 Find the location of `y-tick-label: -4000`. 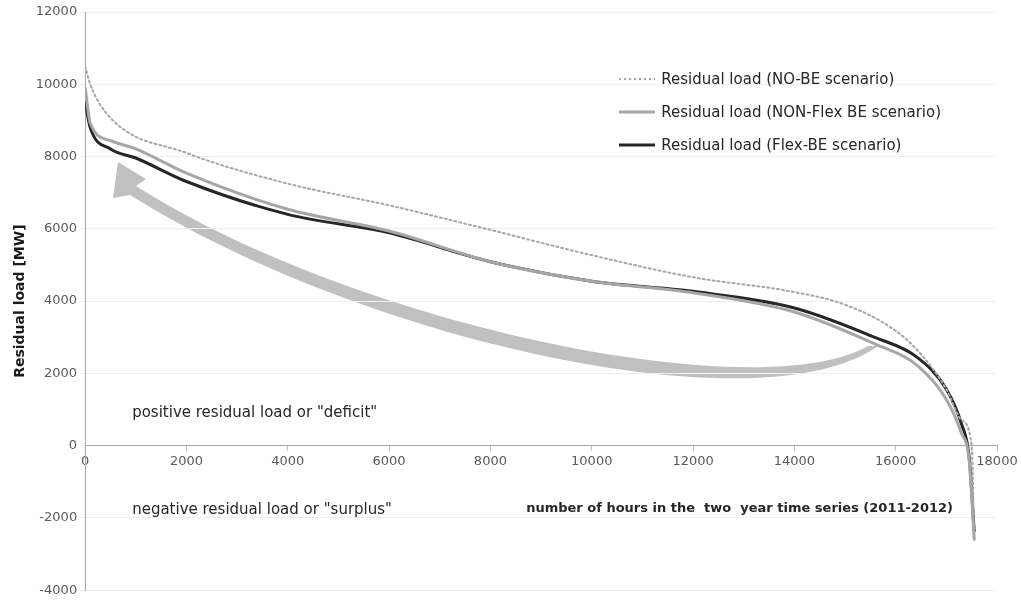

y-tick-label: -4000 is located at coordinates (58, 589).